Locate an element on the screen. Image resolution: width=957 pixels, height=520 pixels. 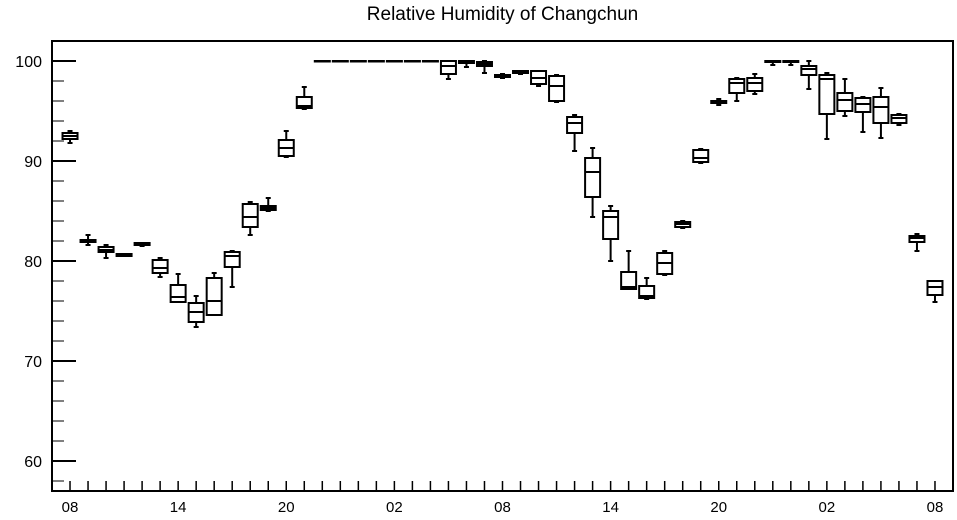
y-tick-label: 70 is located at coordinates (33, 362).